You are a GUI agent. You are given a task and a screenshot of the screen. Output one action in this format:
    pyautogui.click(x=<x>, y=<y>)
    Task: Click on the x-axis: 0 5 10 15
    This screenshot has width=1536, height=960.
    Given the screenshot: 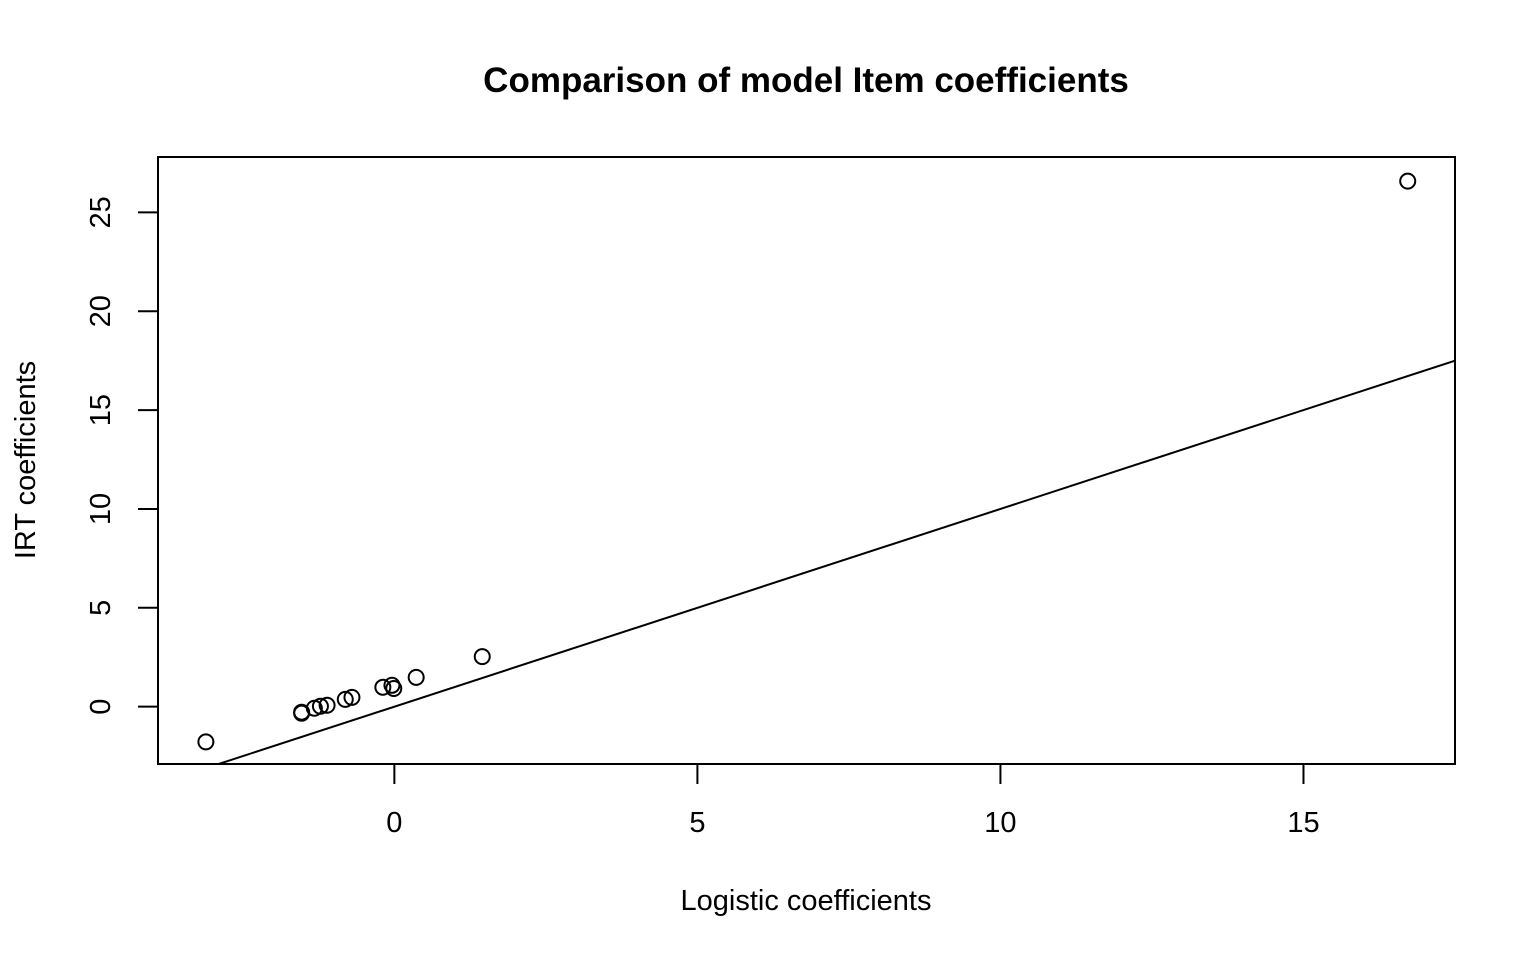 What is the action you would take?
    pyautogui.click(x=853, y=801)
    